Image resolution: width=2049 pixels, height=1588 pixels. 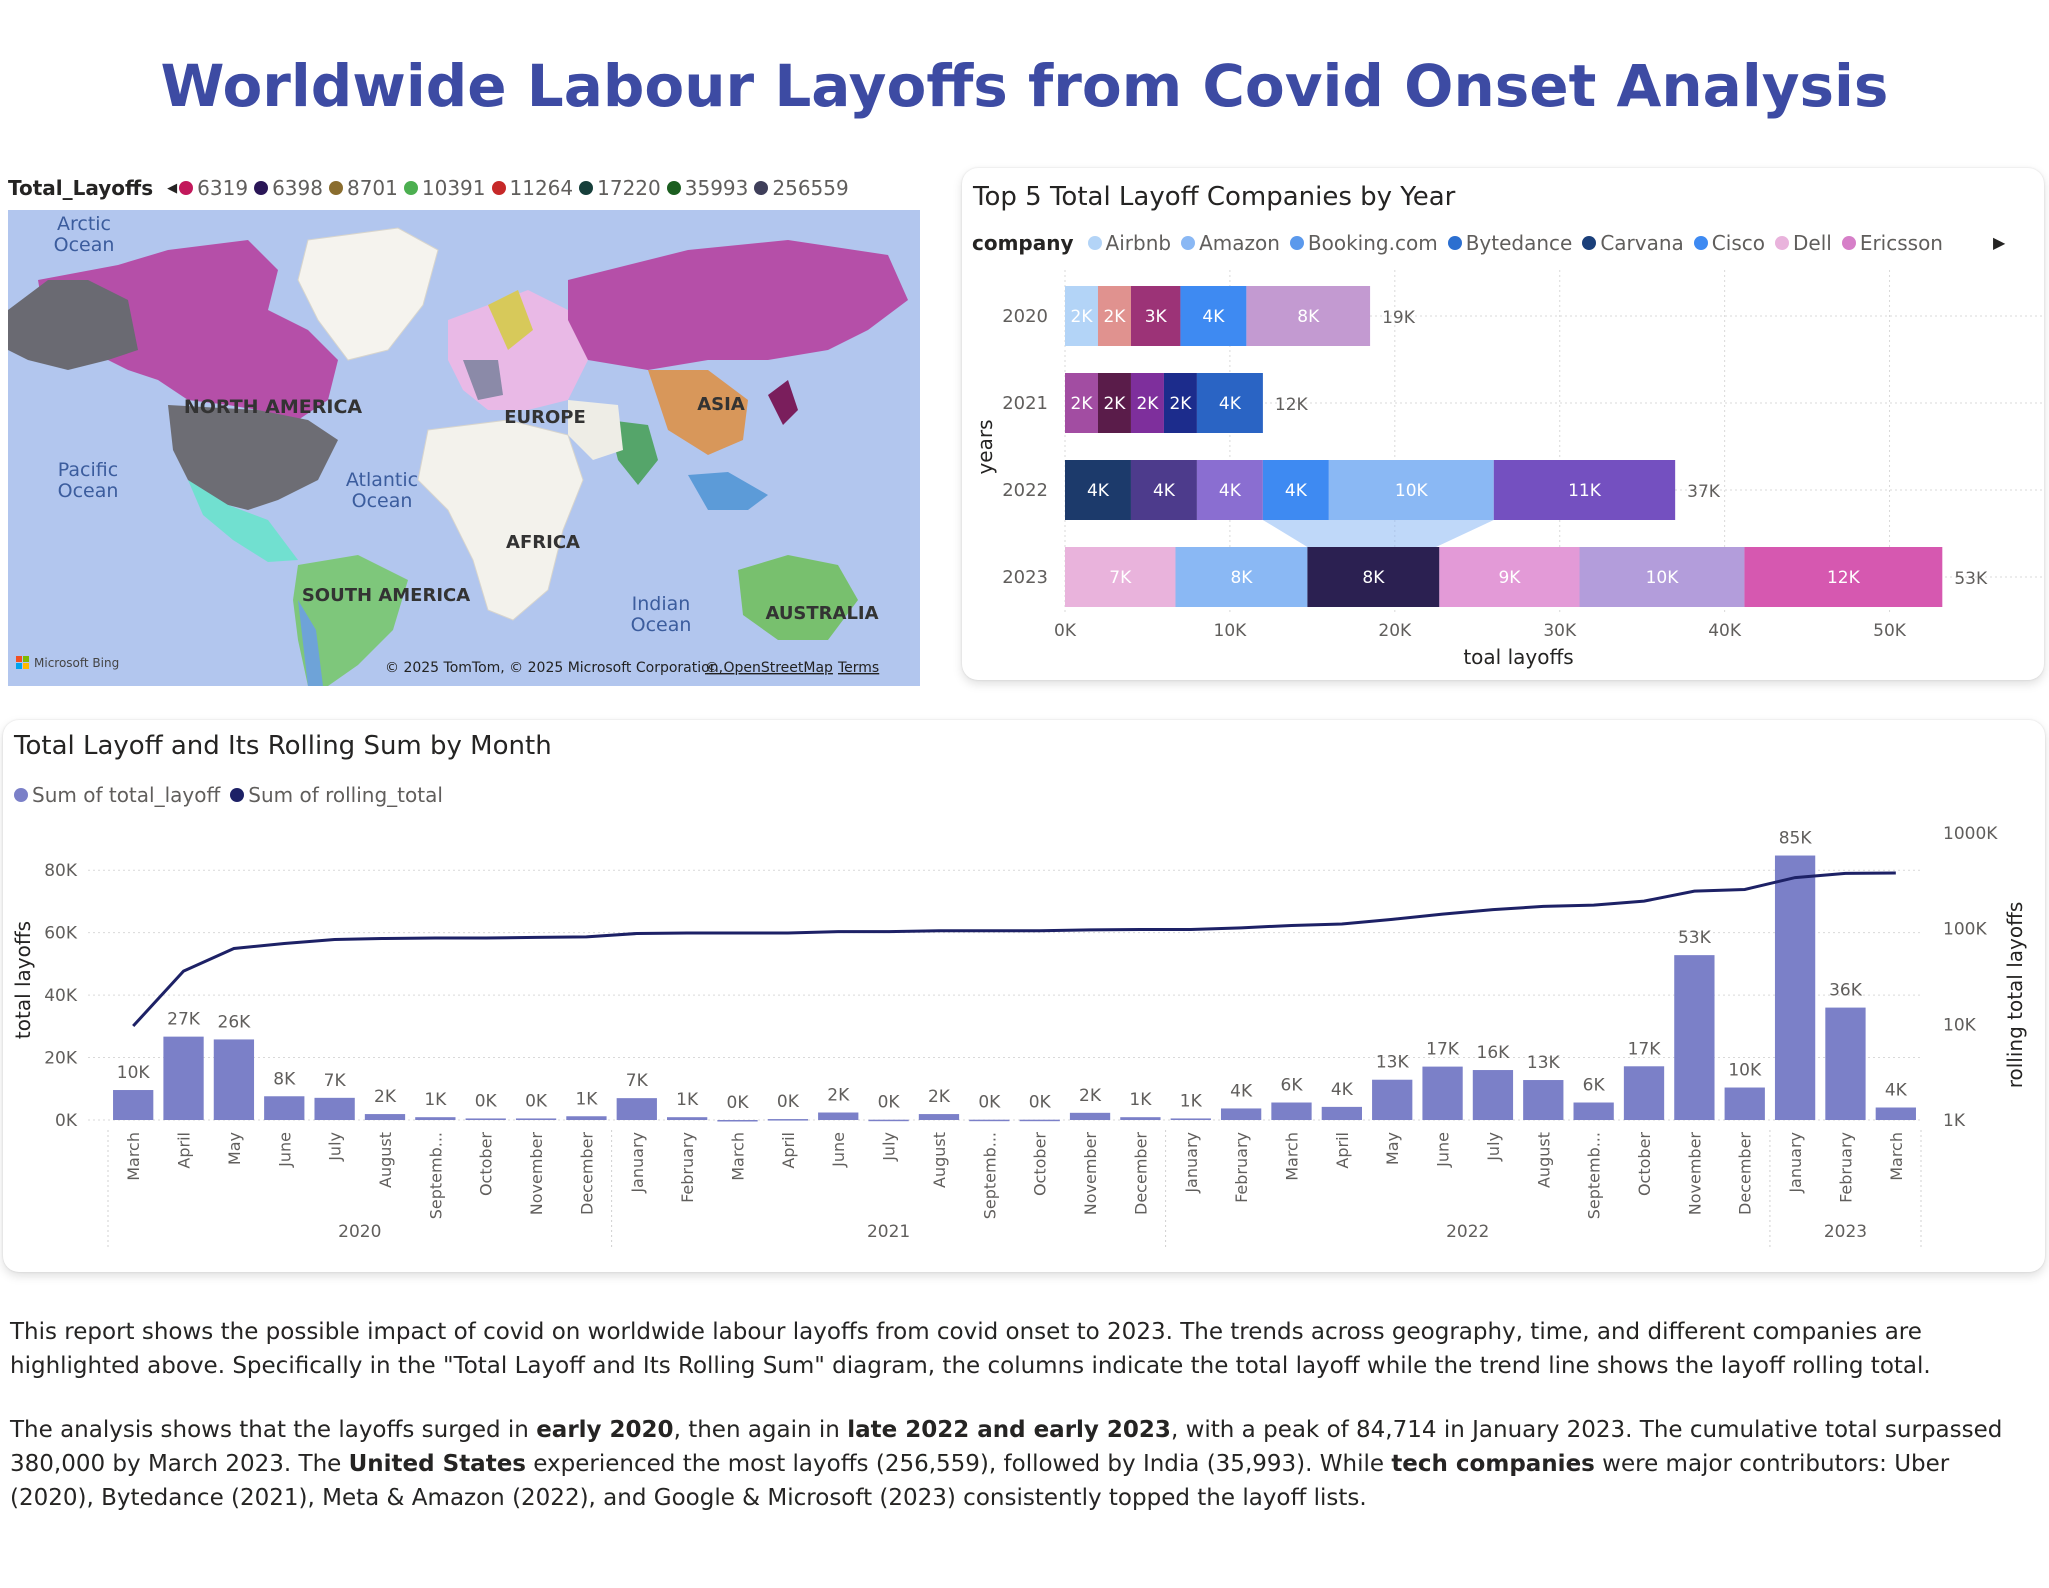 I want to click on legend-item: 8701, so click(x=363, y=188).